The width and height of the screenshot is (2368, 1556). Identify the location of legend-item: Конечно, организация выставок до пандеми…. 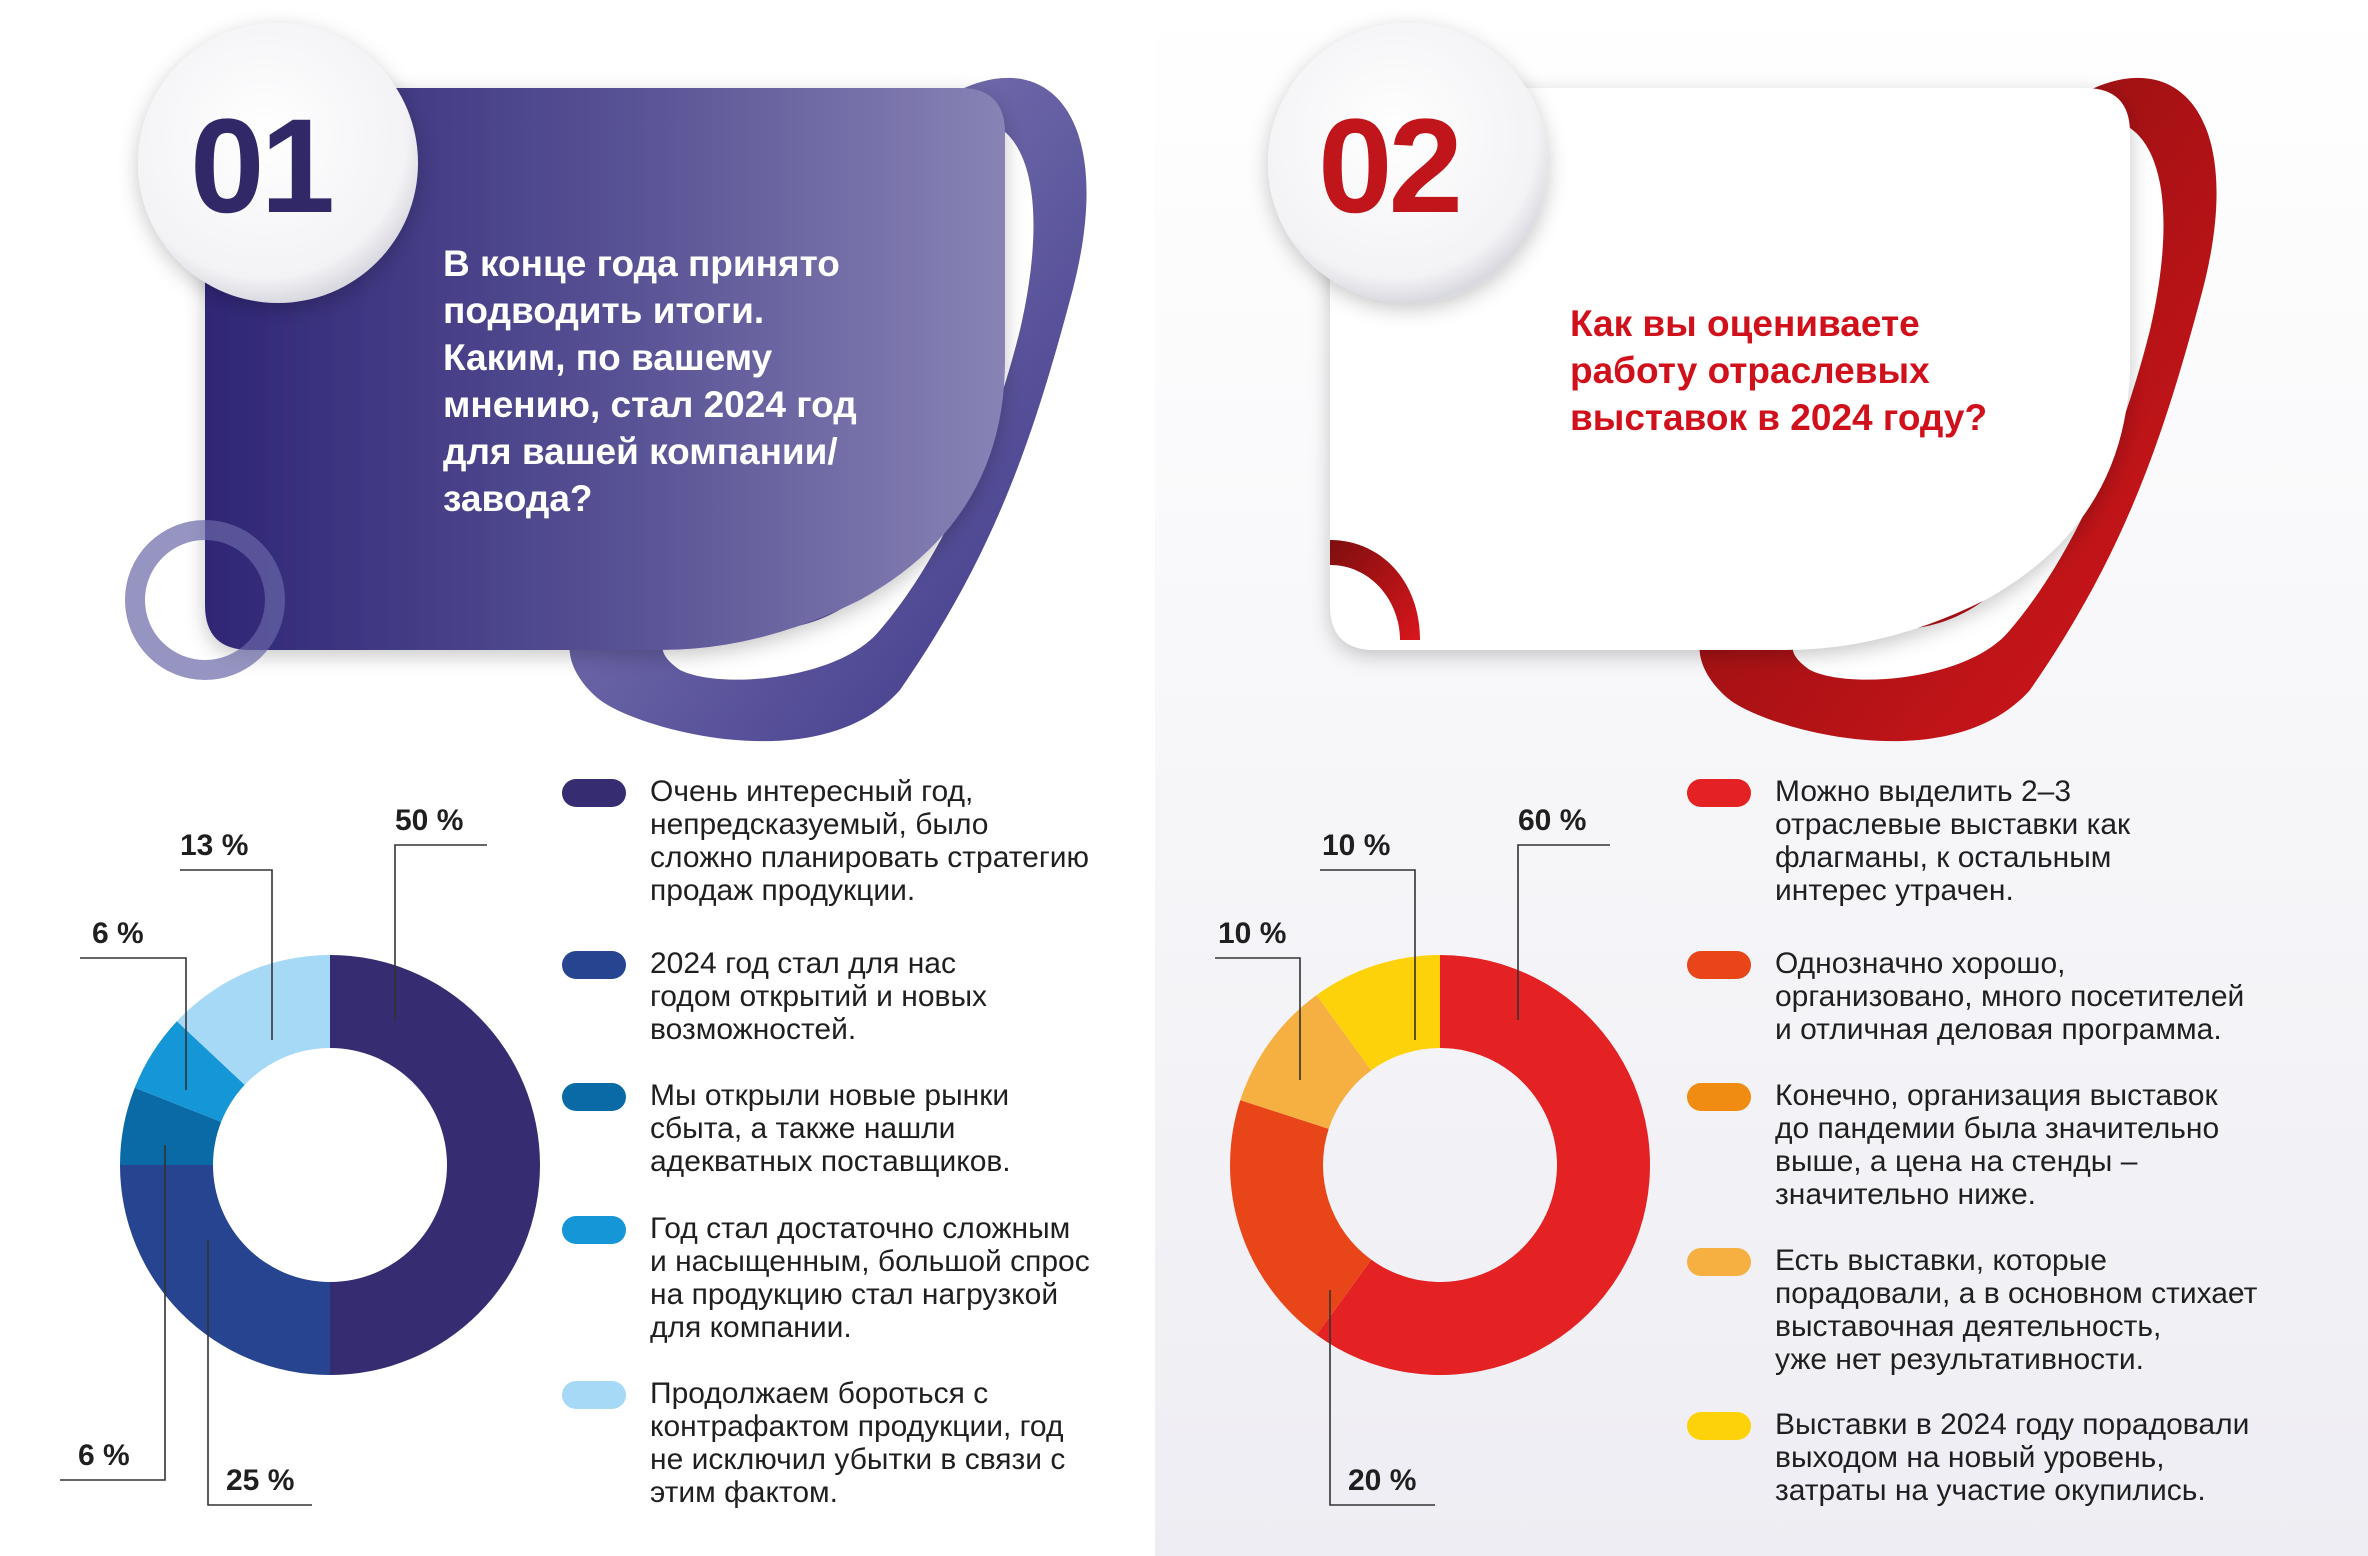
(2005, 1145).